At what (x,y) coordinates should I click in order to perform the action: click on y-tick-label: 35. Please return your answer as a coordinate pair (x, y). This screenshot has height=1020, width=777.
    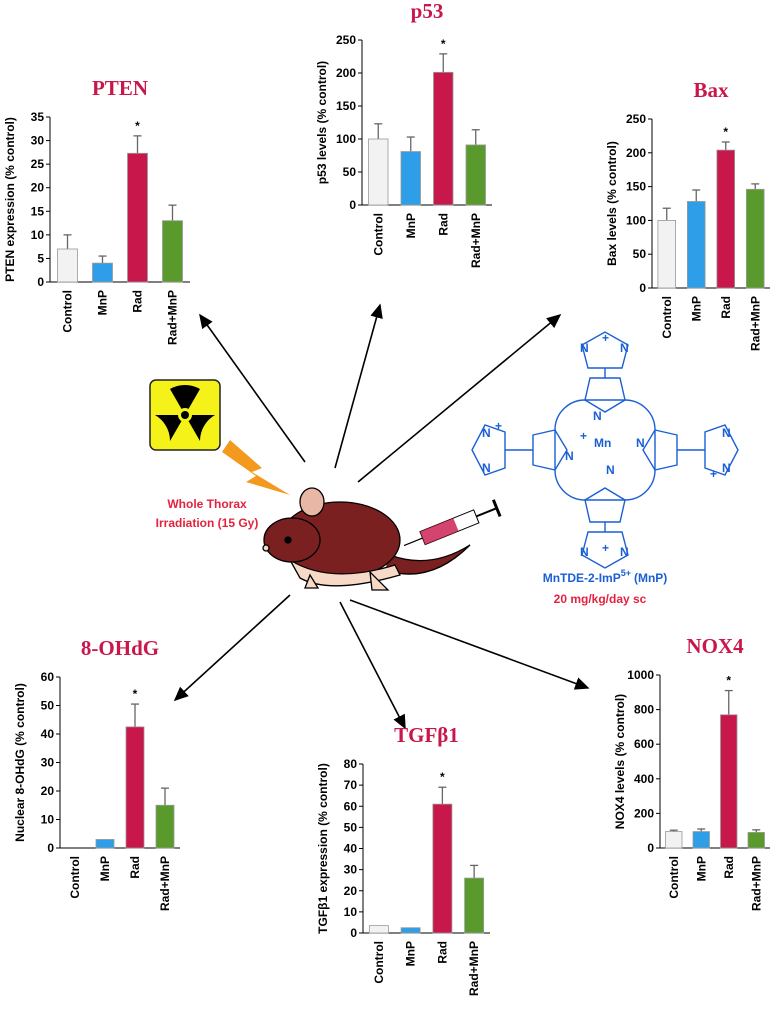
    Looking at the image, I should click on (38, 117).